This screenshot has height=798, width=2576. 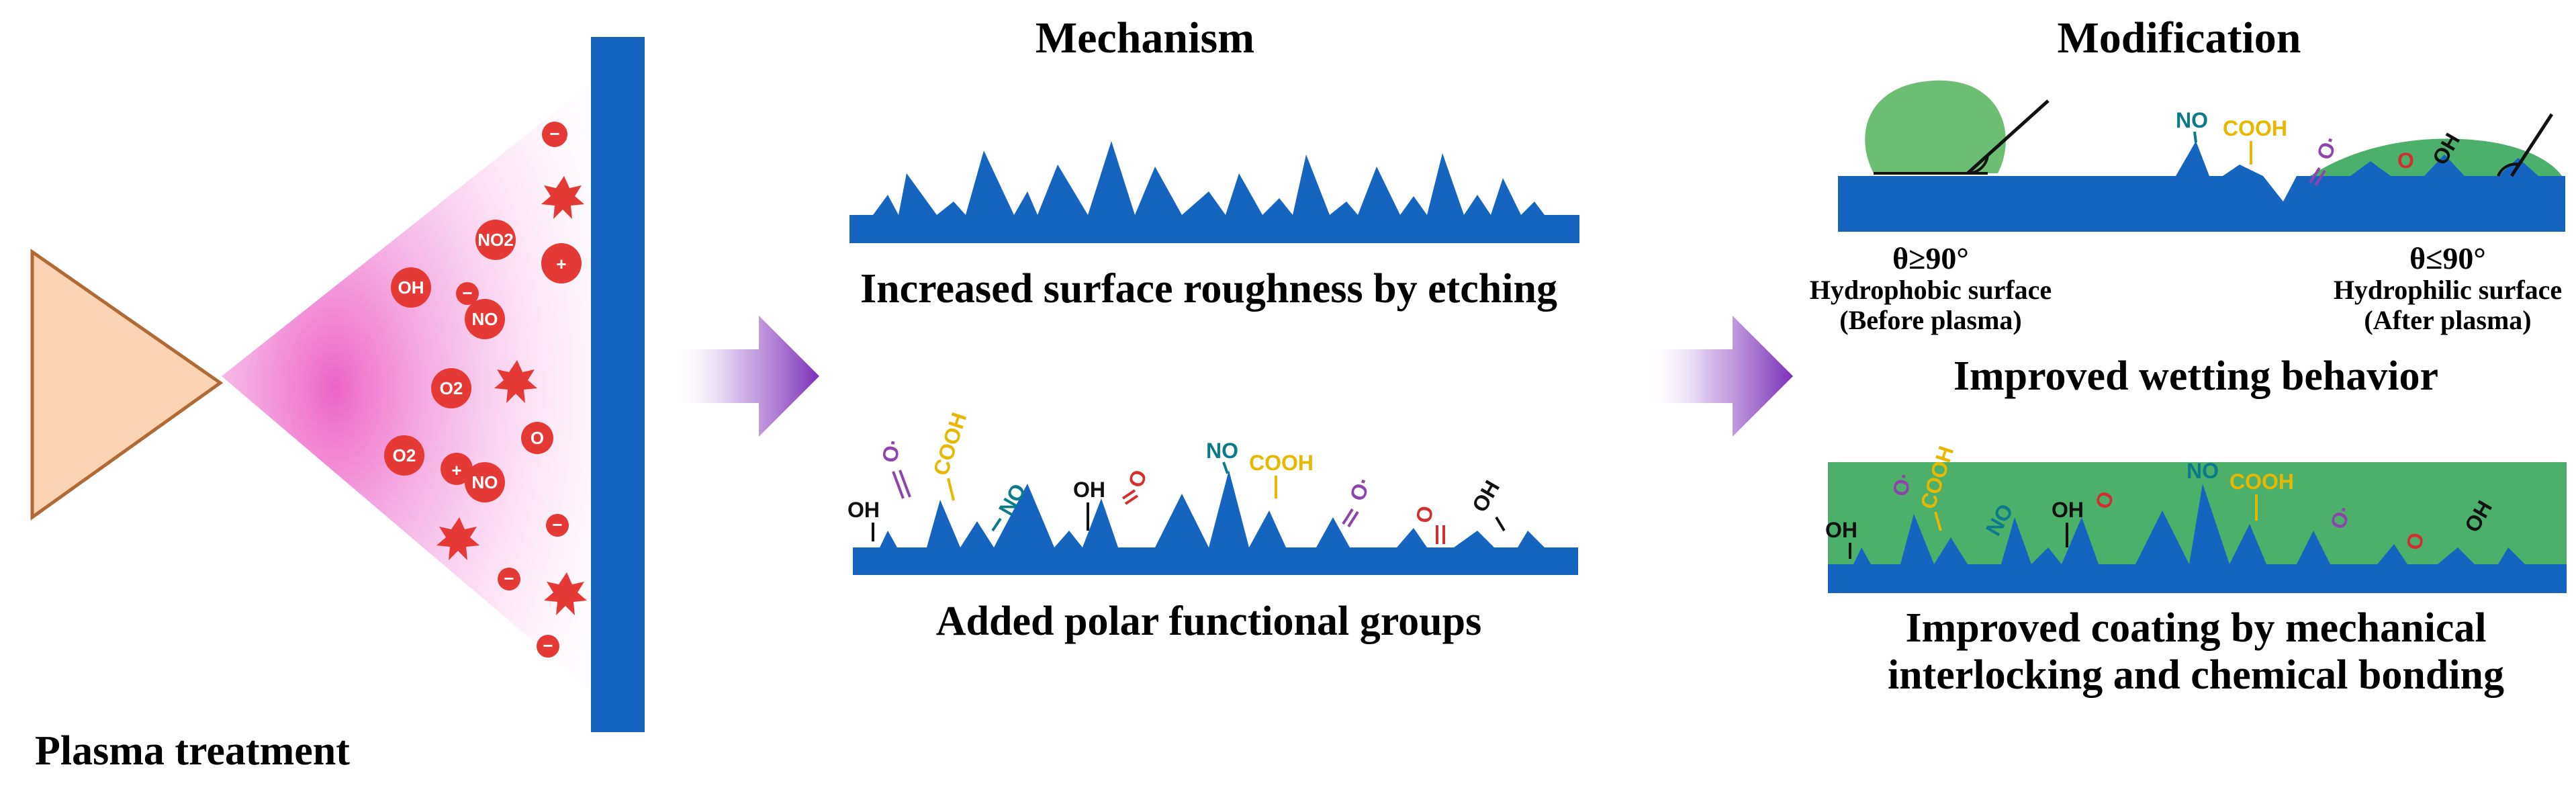 I want to click on plasma-nozzle, so click(x=127, y=385).